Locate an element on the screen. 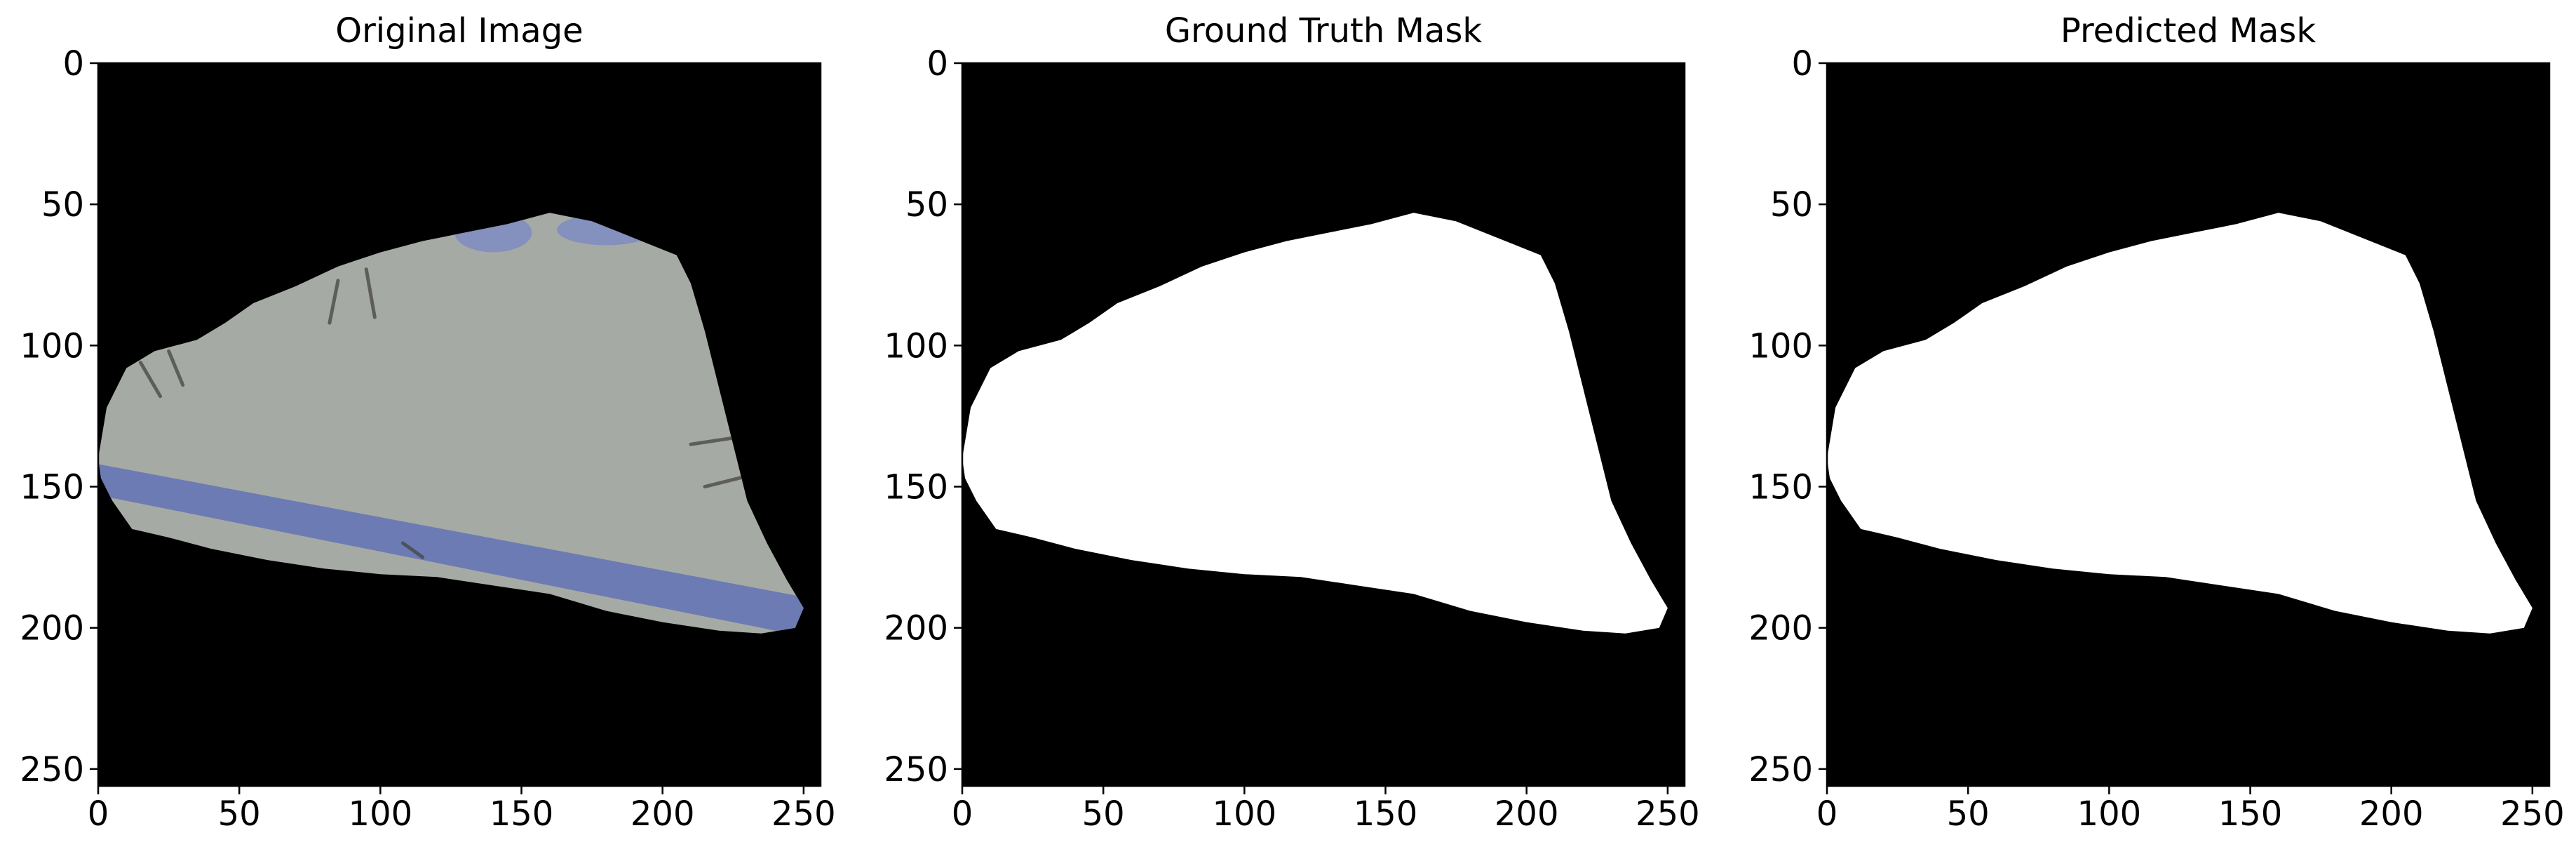 The height and width of the screenshot is (854, 2576). panel-1-ytick-label-0: 0 is located at coordinates (73, 64).